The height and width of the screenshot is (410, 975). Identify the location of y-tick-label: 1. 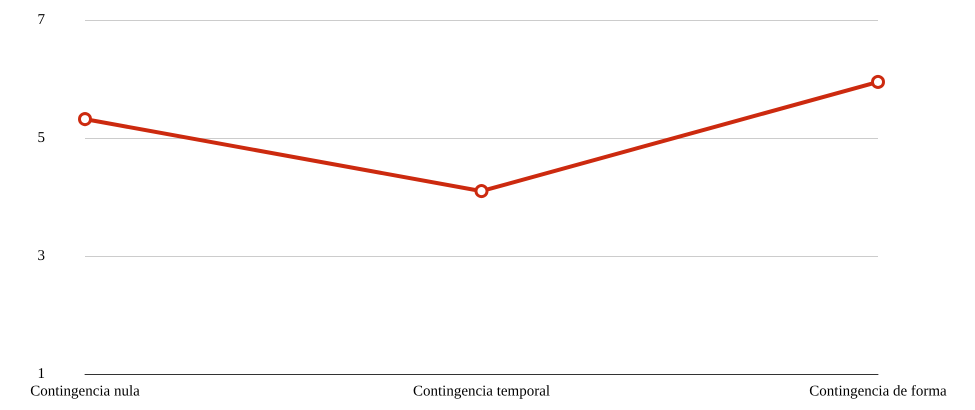
(41, 374).